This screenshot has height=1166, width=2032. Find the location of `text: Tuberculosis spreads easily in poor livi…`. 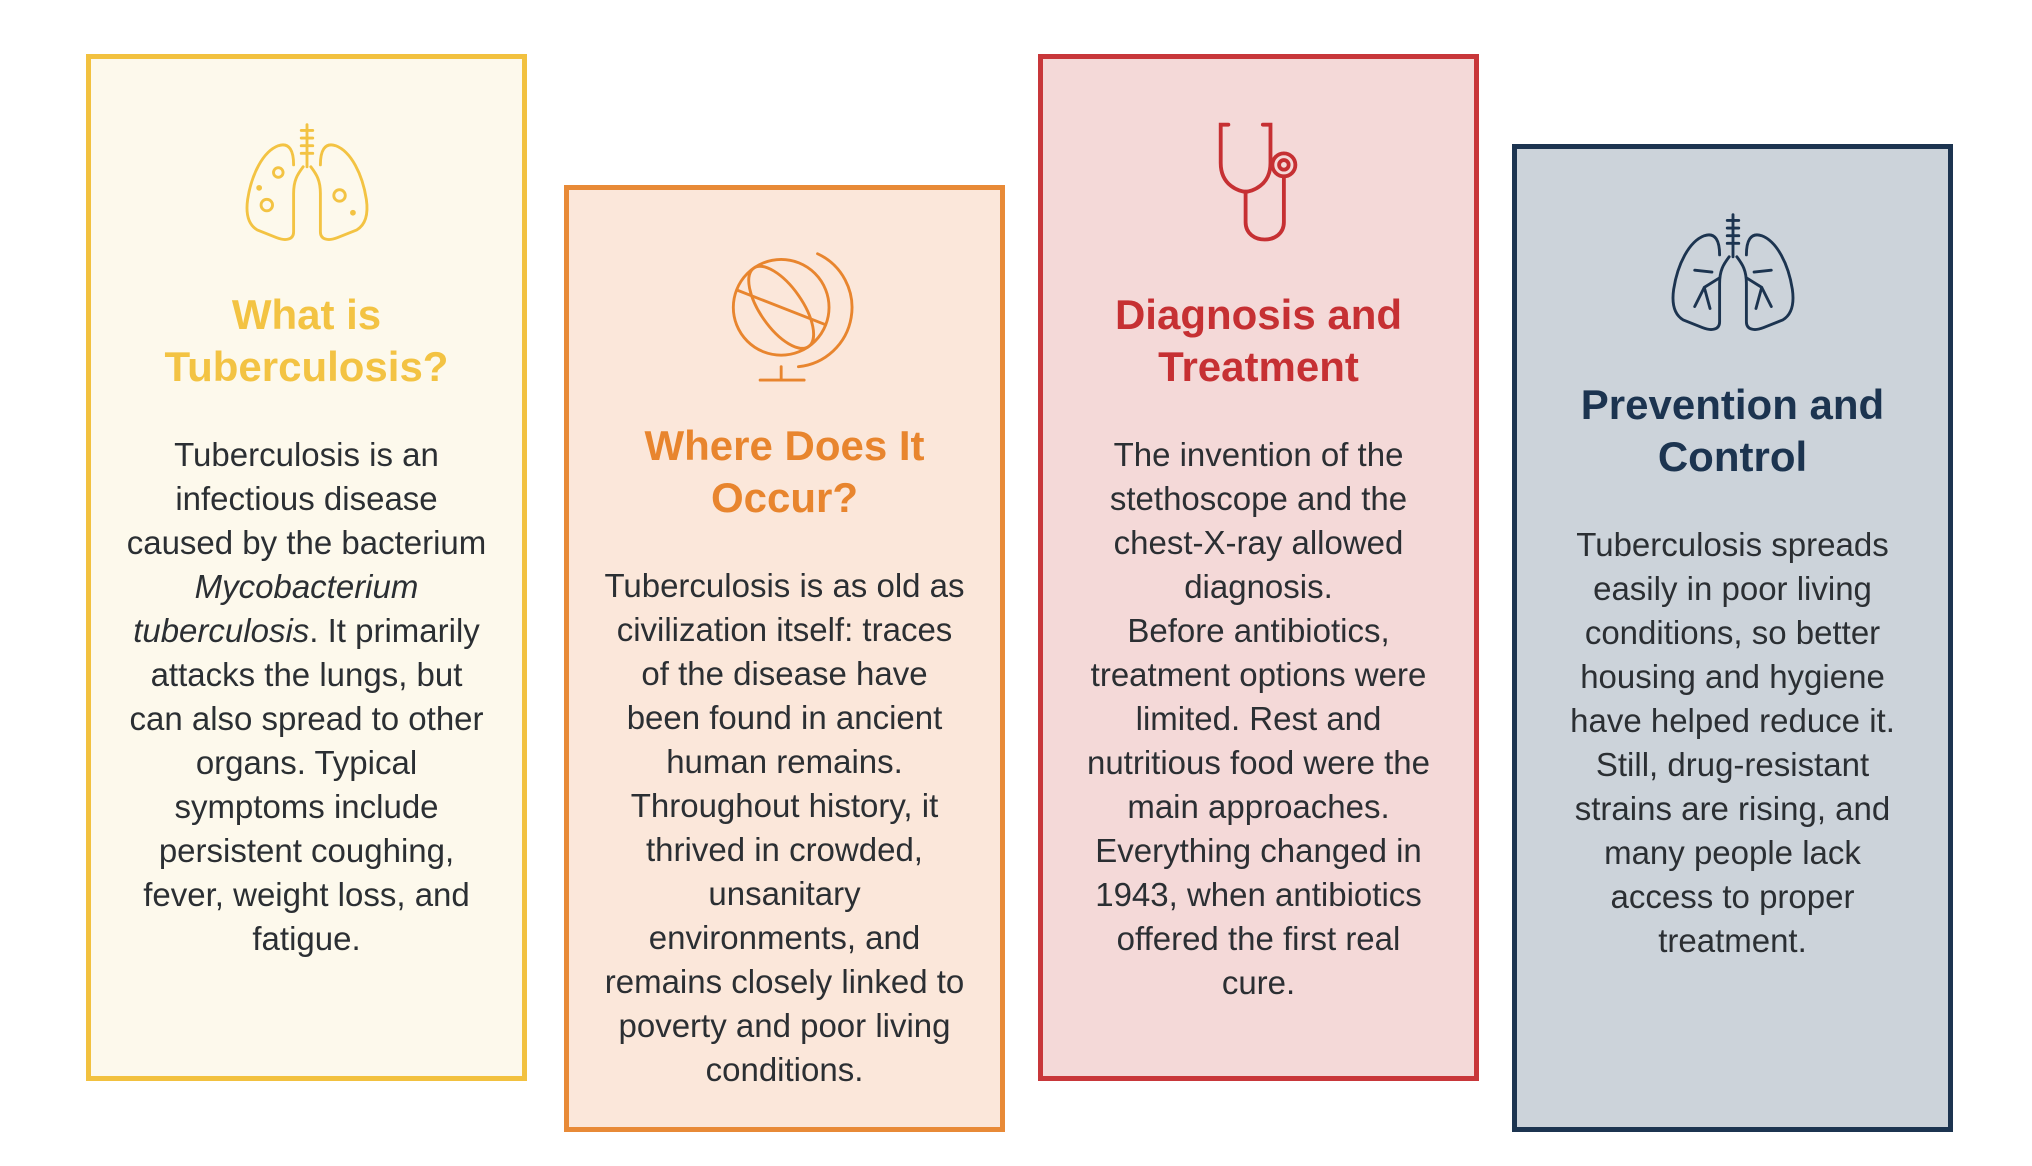

text: Tuberculosis spreads easily in poor livi… is located at coordinates (1732, 742).